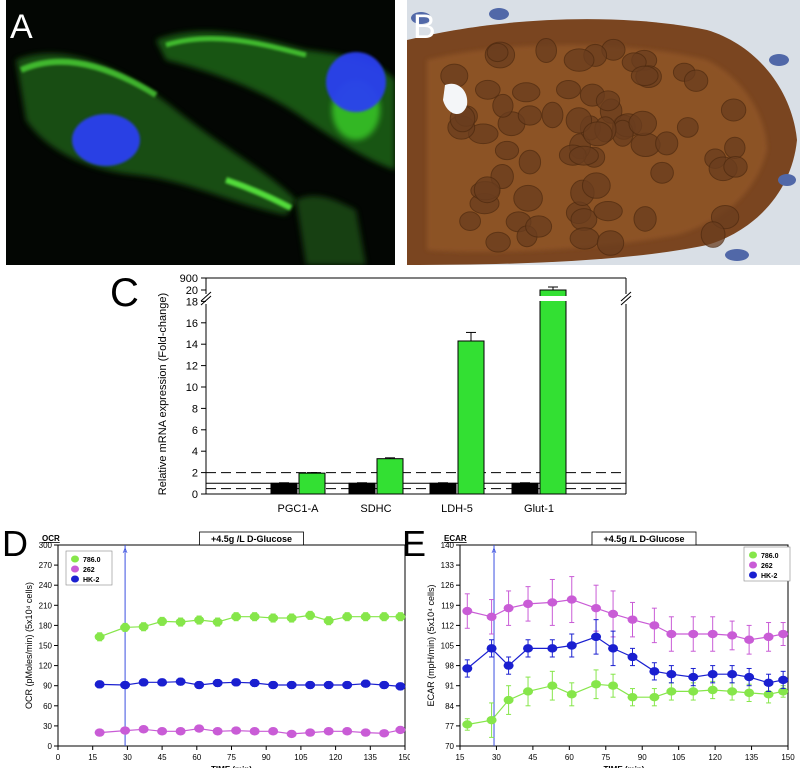  Describe the element at coordinates (404, 757) in the screenshot. I see `x-tick-label: 150` at that location.